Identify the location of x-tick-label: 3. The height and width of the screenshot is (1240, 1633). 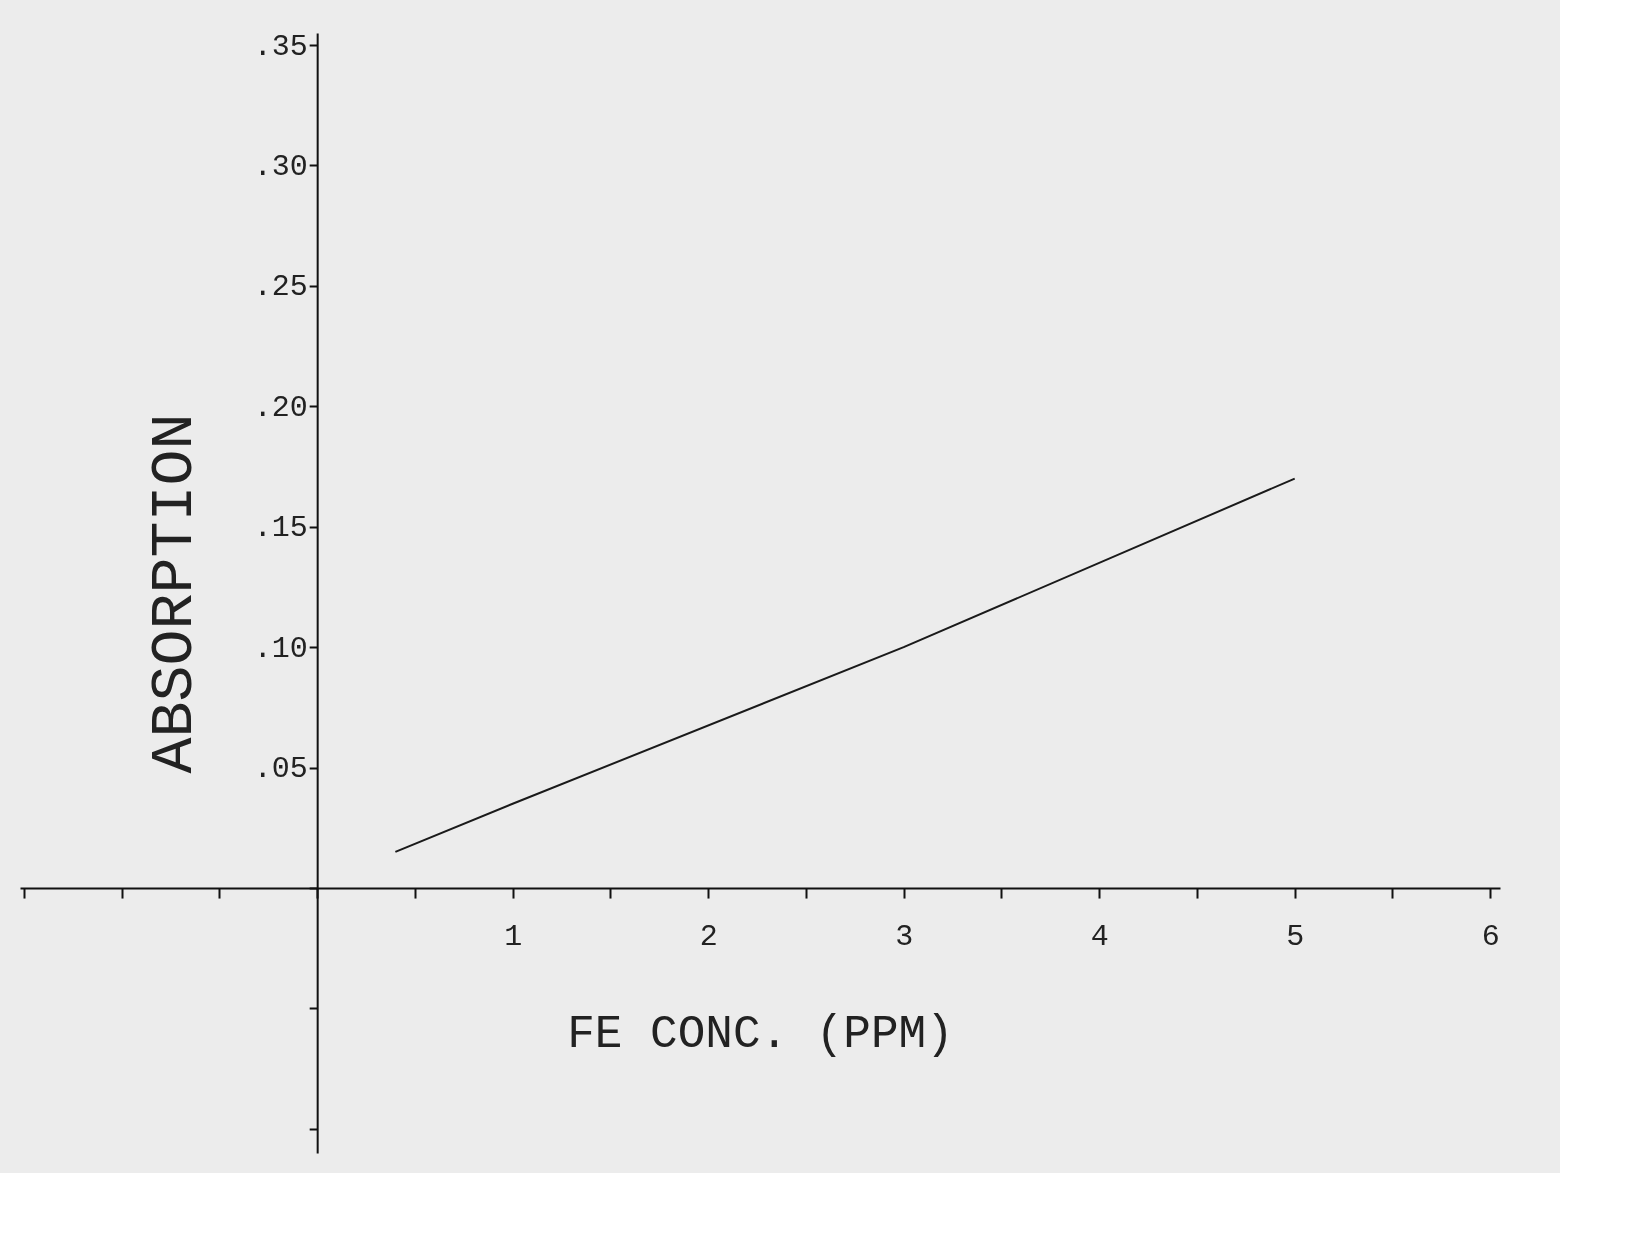
(904, 936).